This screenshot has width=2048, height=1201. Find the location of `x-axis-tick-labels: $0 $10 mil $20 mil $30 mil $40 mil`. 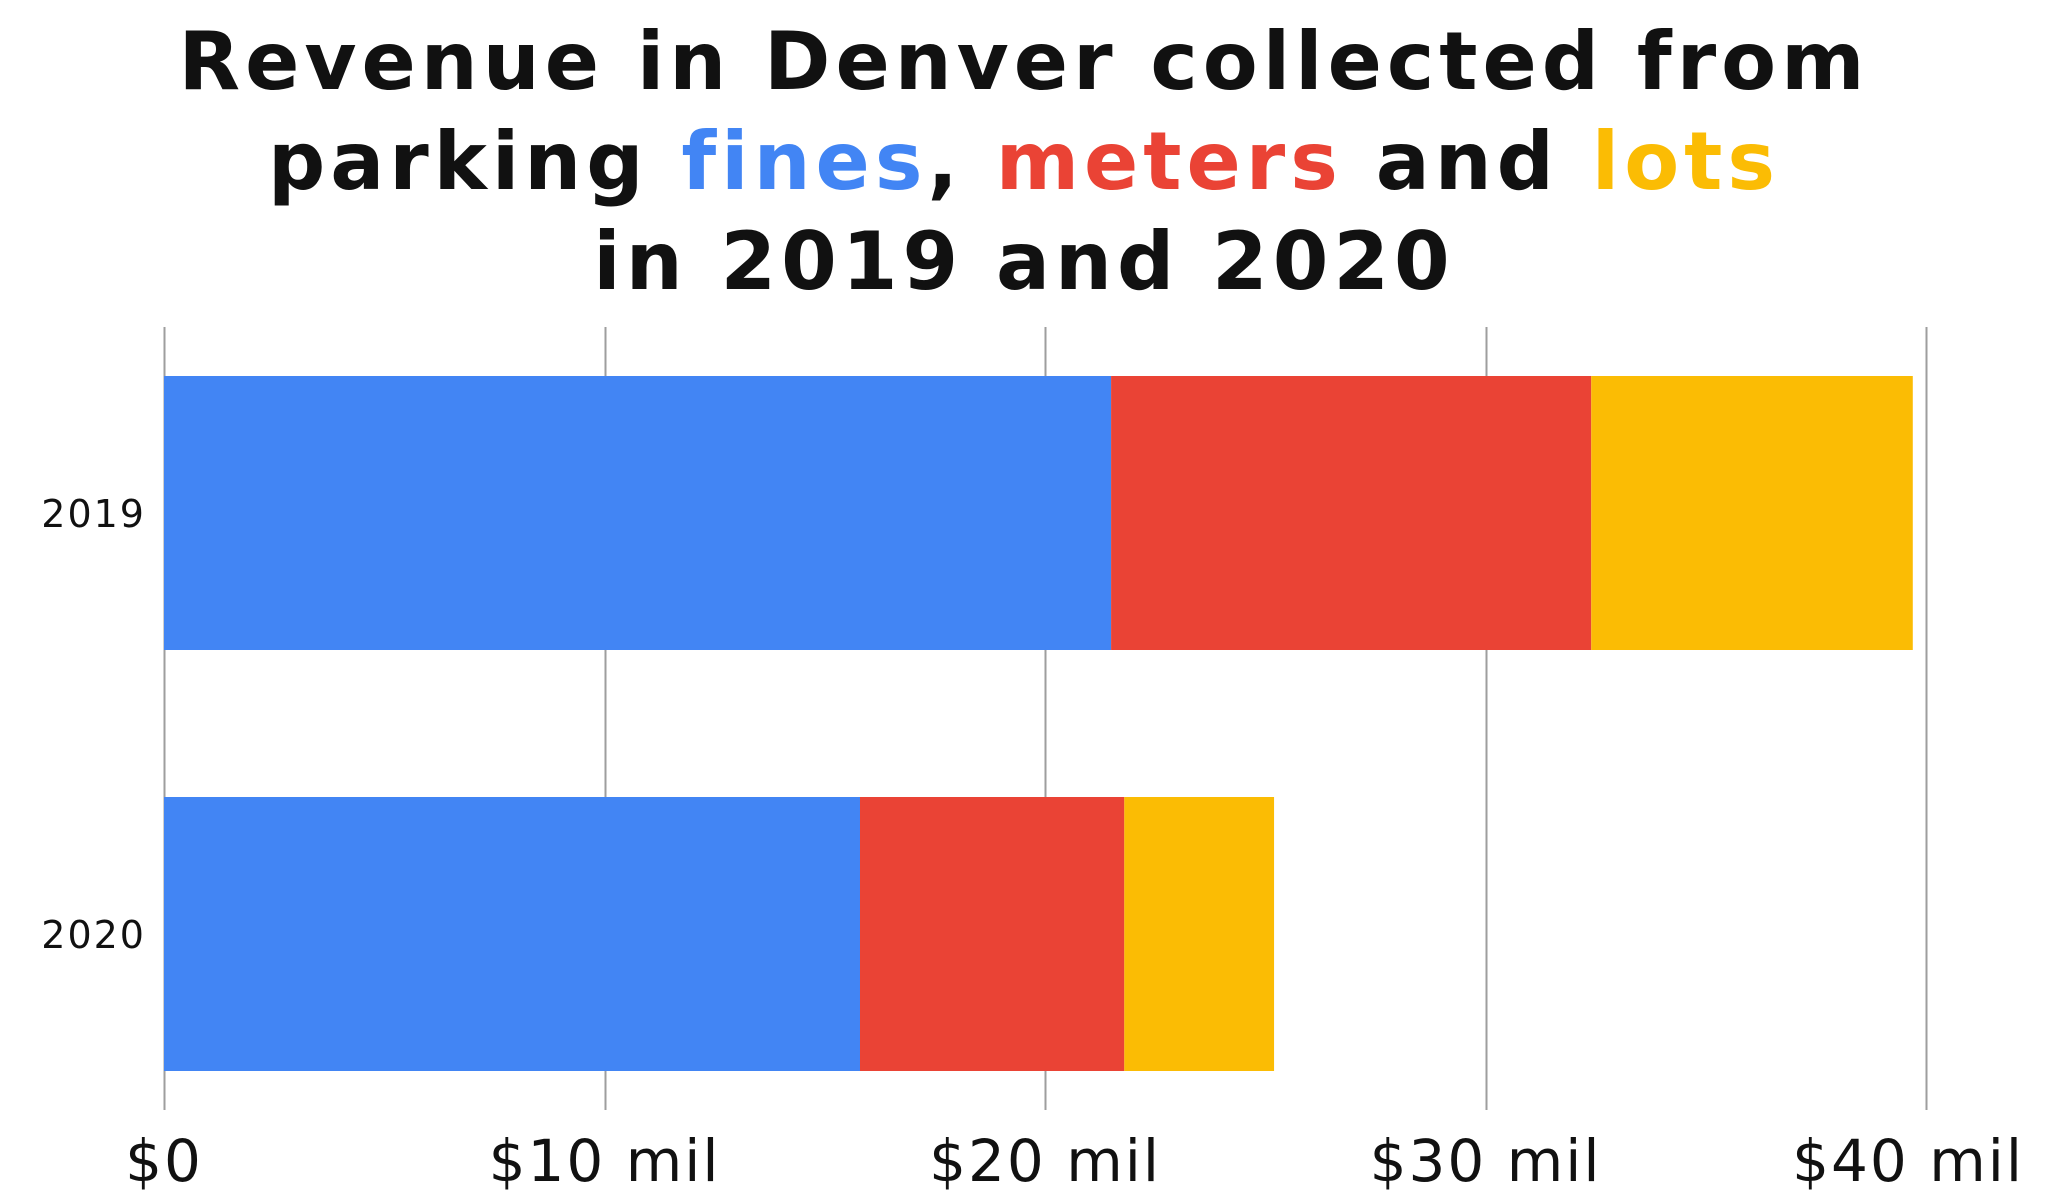

x-axis-tick-labels: $0 $10 mil $20 mil $30 mil $40 mil is located at coordinates (1074, 1161).